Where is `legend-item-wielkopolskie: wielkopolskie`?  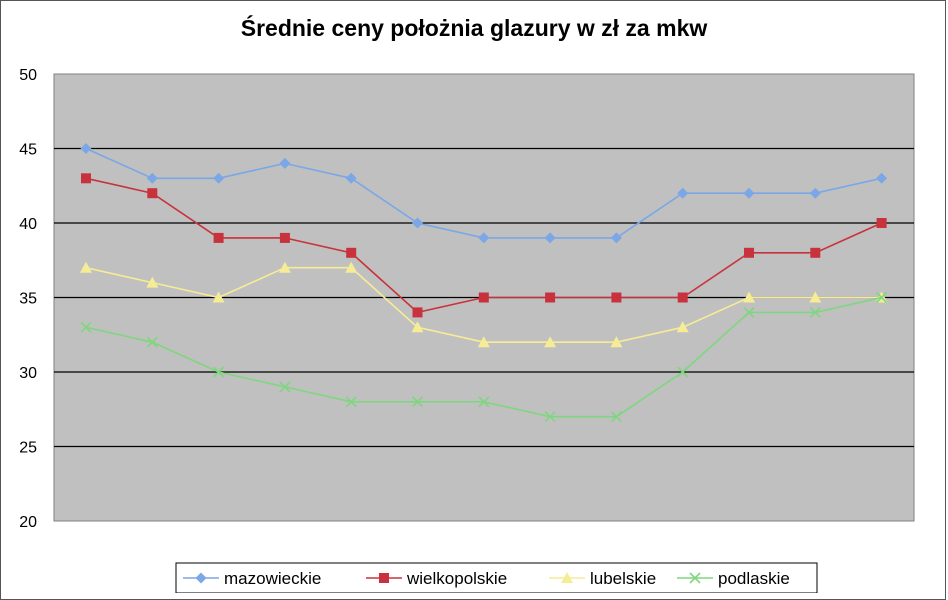 legend-item-wielkopolskie: wielkopolskie is located at coordinates (436, 578).